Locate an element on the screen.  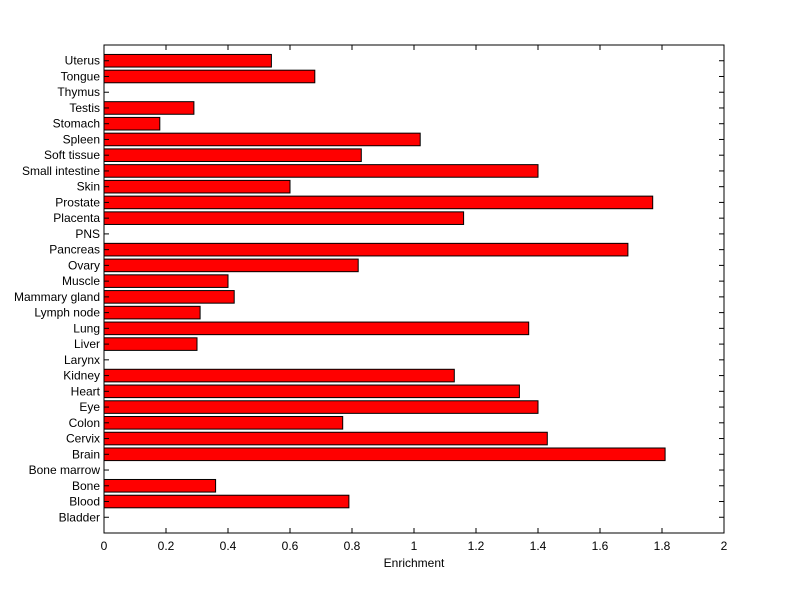
y-tick-label: Ovary is located at coordinates (84, 265).